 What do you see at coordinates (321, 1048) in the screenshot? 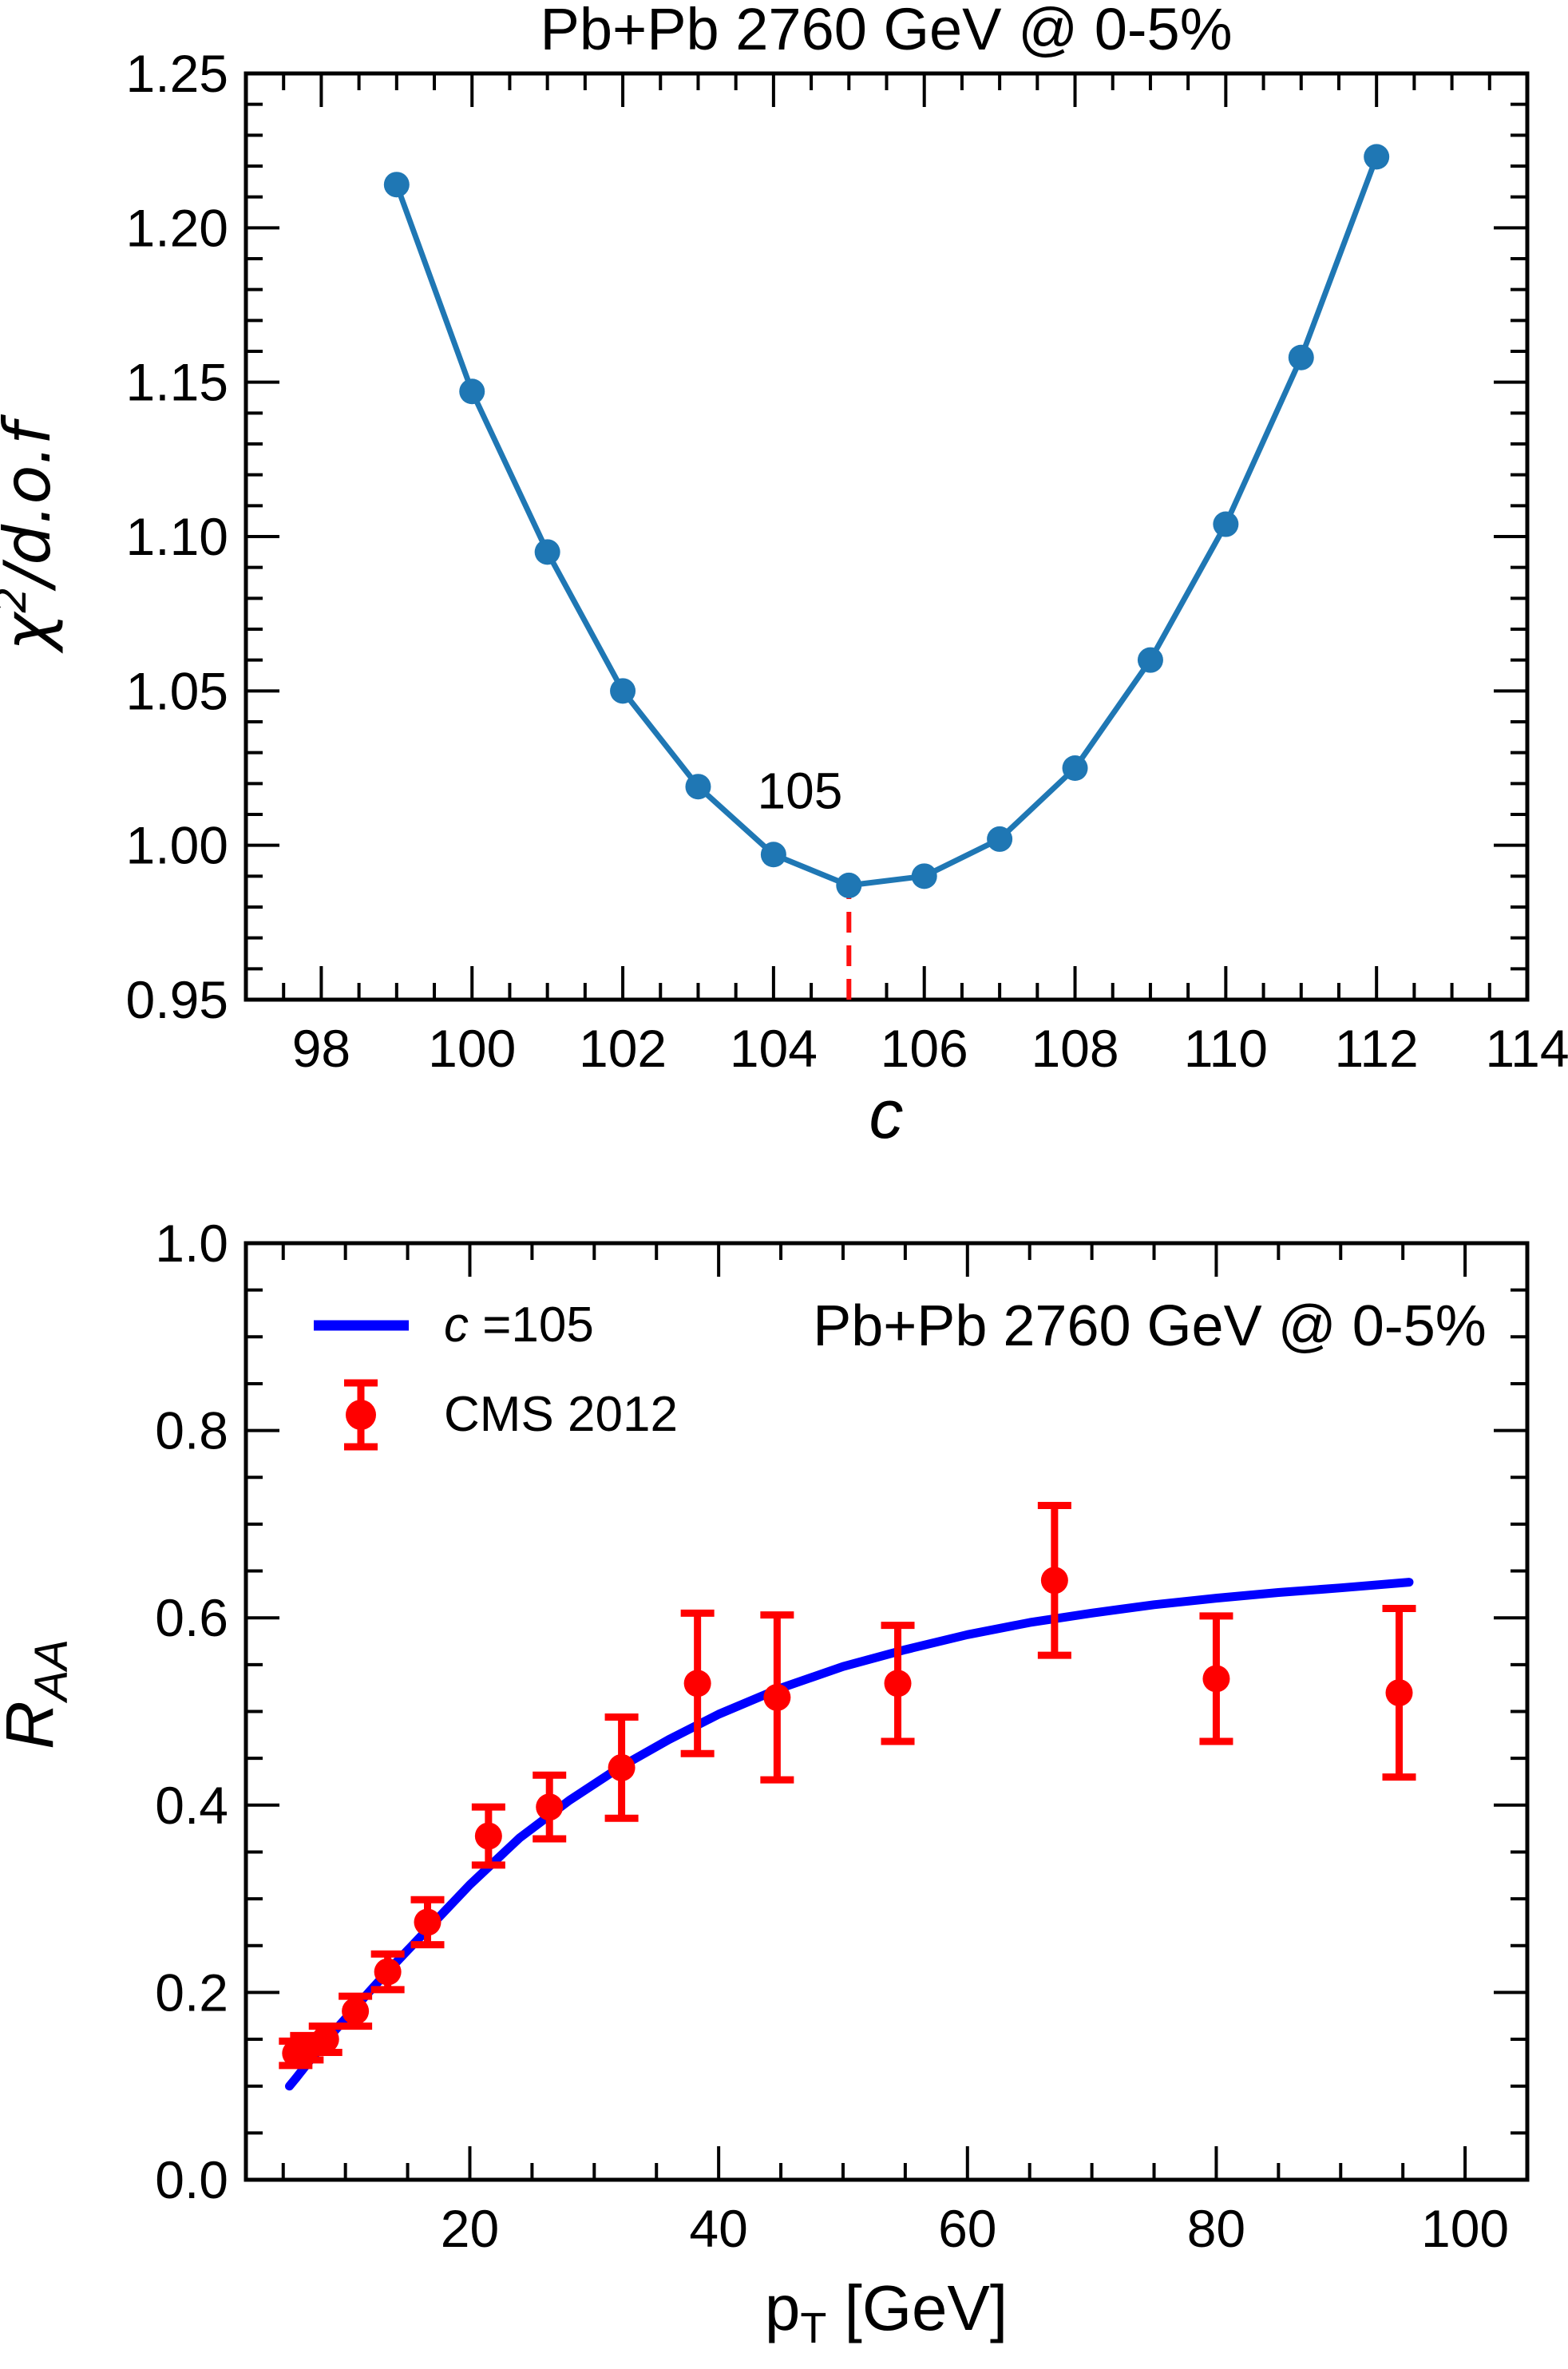
I see `svg-text: 98` at bounding box center [321, 1048].